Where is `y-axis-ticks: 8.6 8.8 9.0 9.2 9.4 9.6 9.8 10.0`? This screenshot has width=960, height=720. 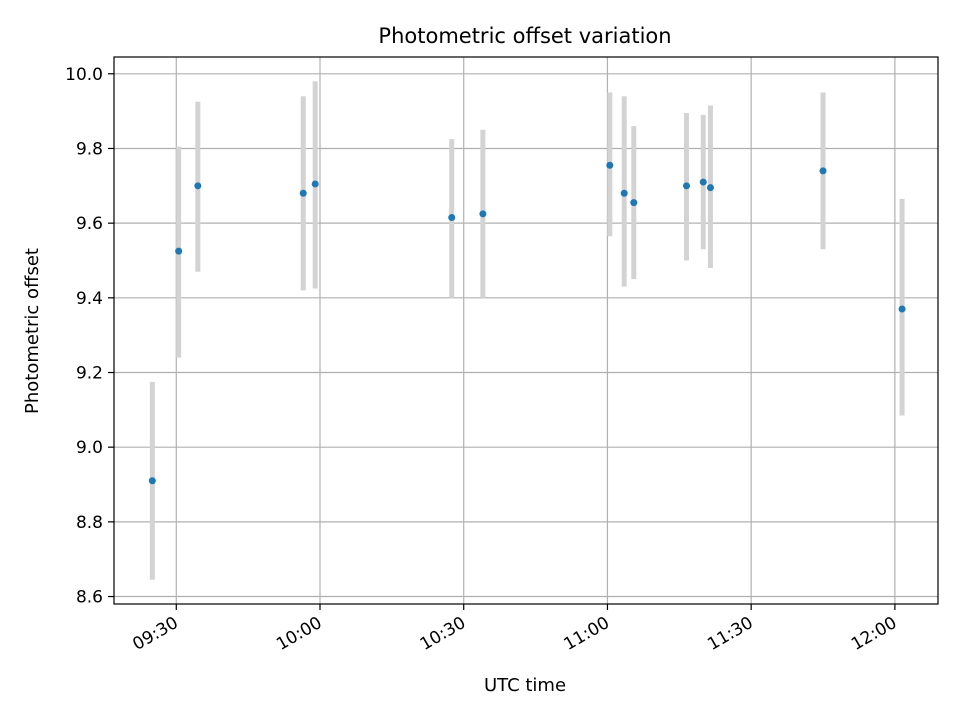 y-axis-ticks: 8.6 8.8 9.0 9.2 9.4 9.6 9.8 10.0 is located at coordinates (89, 336).